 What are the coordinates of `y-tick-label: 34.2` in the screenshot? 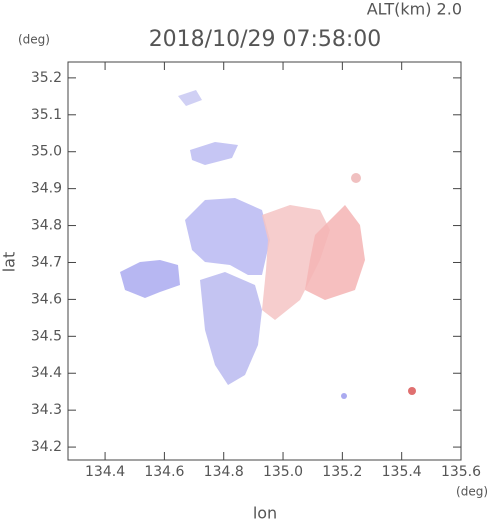 It's located at (46, 447).